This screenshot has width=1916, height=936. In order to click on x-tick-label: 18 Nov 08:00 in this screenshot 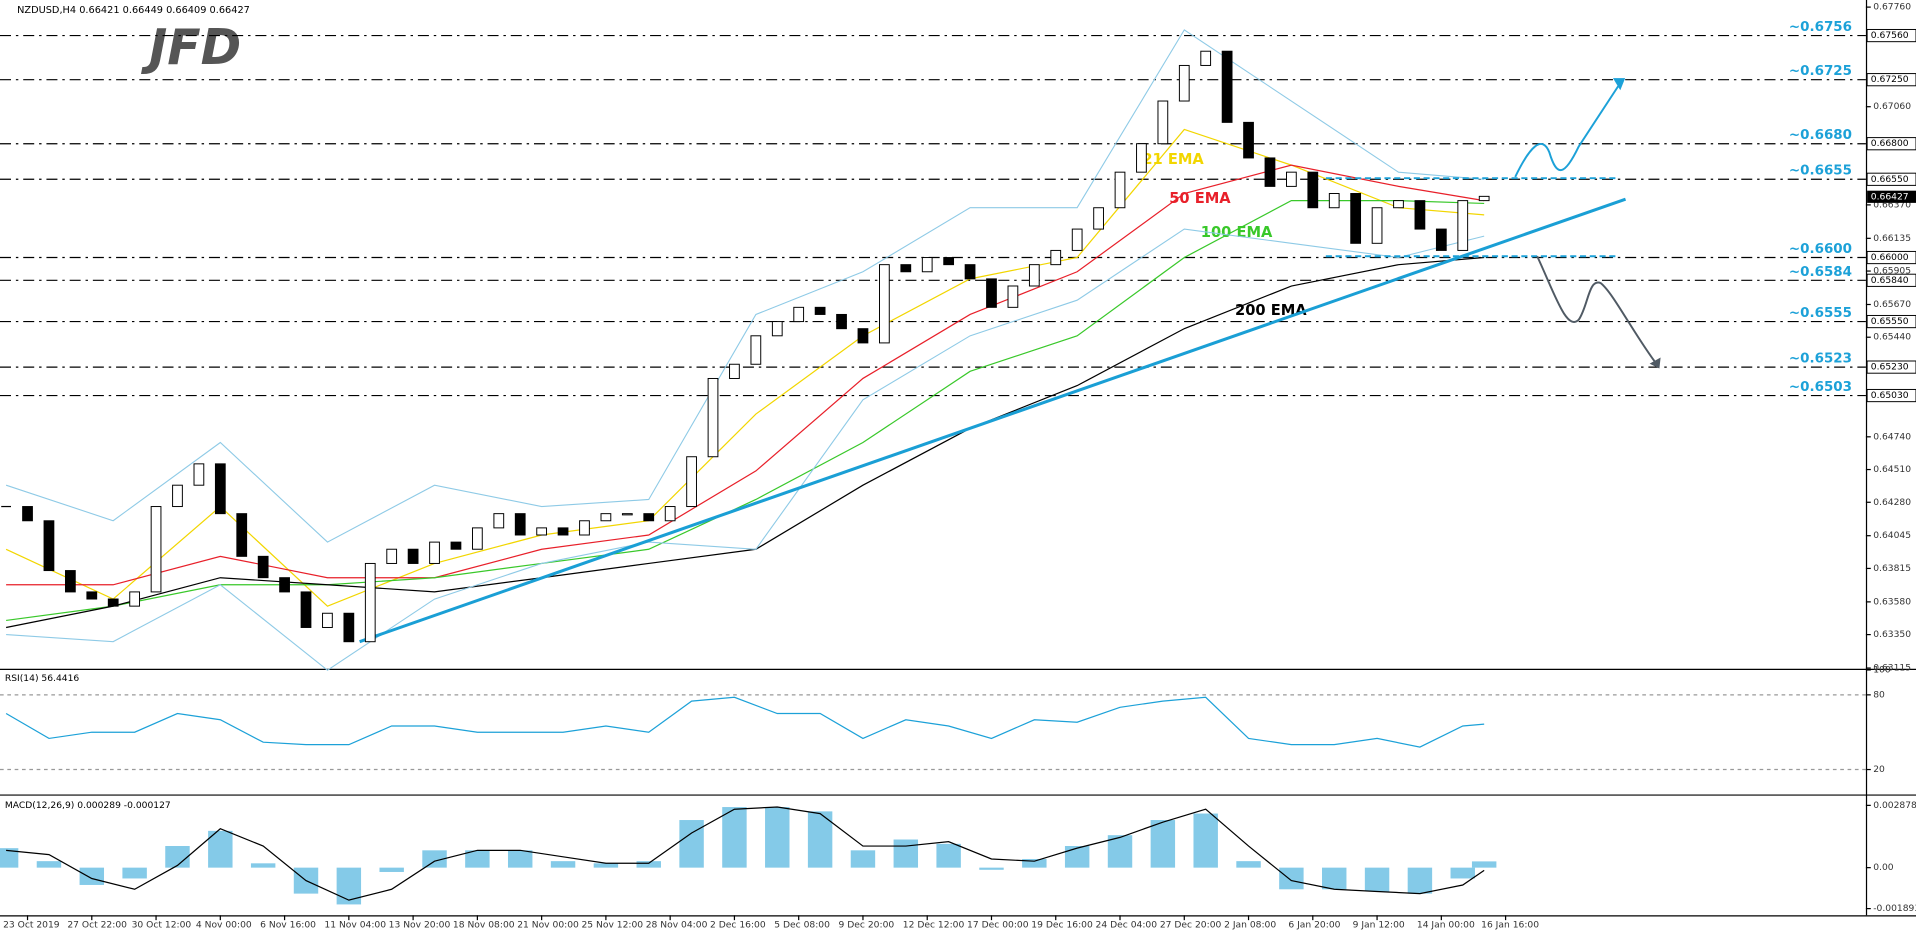, I will do `click(484, 926)`.